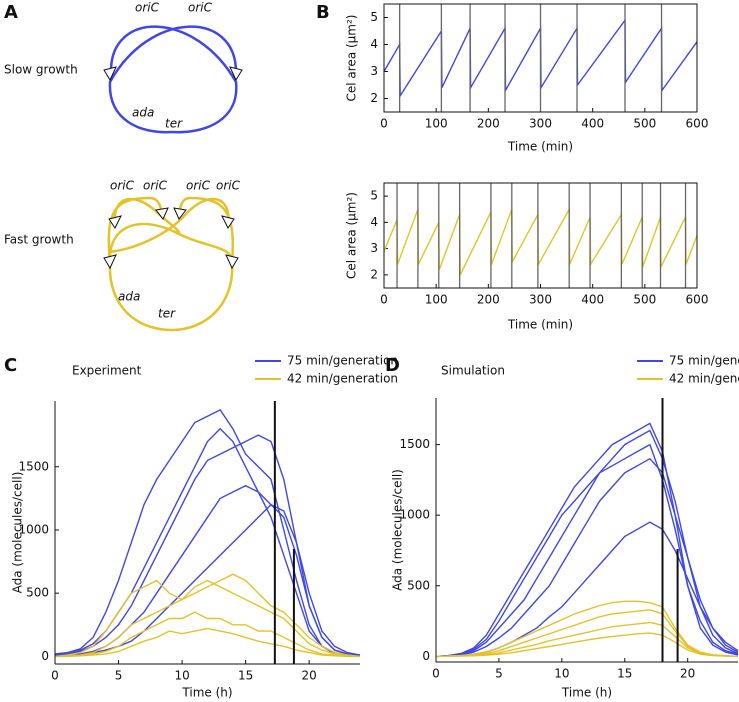  Describe the element at coordinates (39, 240) in the screenshot. I see `diagram-label: Fast growth` at that location.